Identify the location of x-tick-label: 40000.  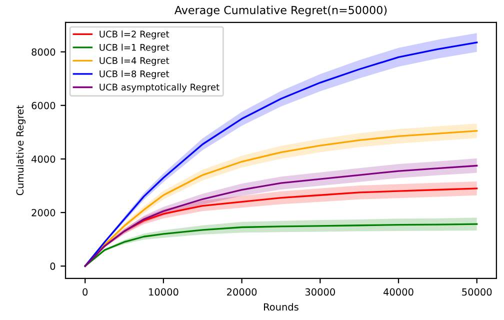
(399, 292).